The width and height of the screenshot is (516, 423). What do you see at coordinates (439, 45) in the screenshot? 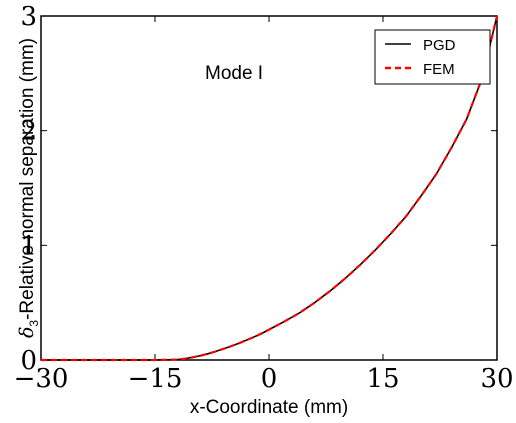
I see `legend-label-pgd: PGD` at bounding box center [439, 45].